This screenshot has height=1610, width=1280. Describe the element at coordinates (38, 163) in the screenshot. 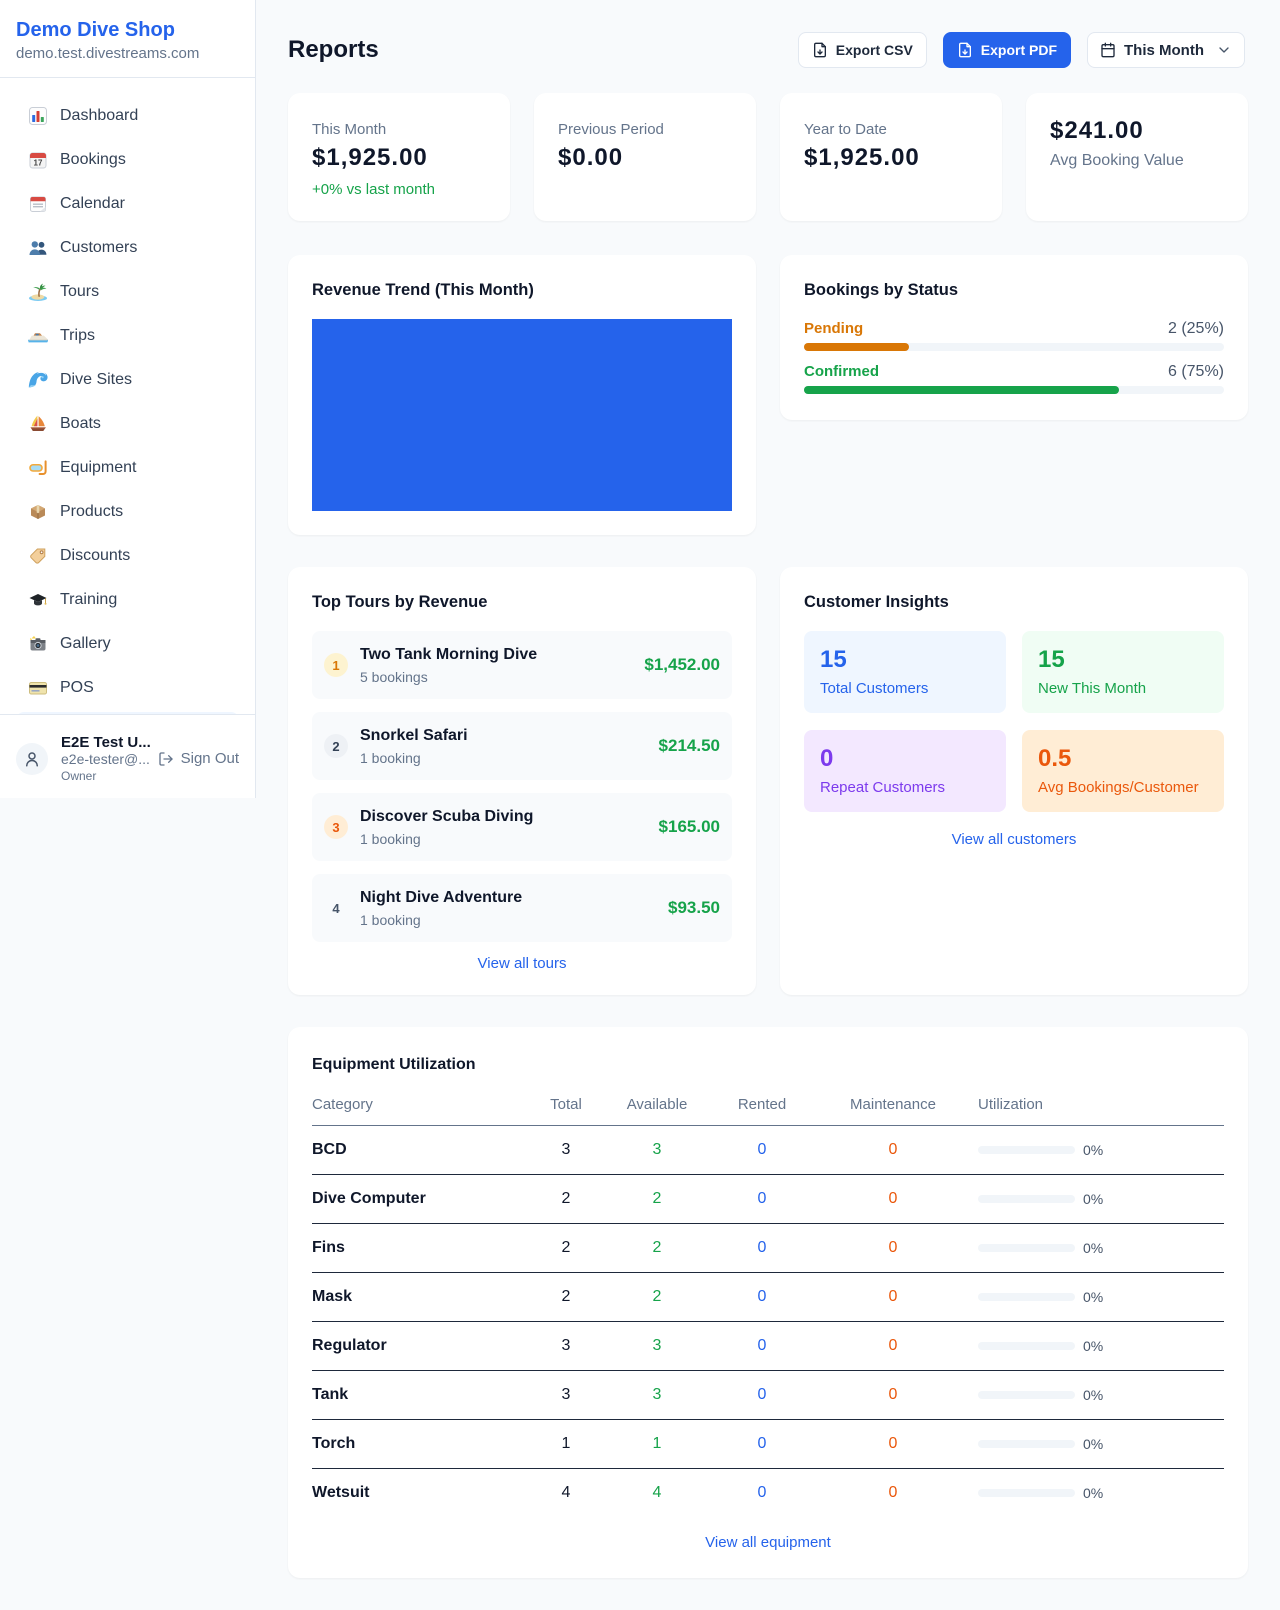

I see `svg-text: 17` at that location.